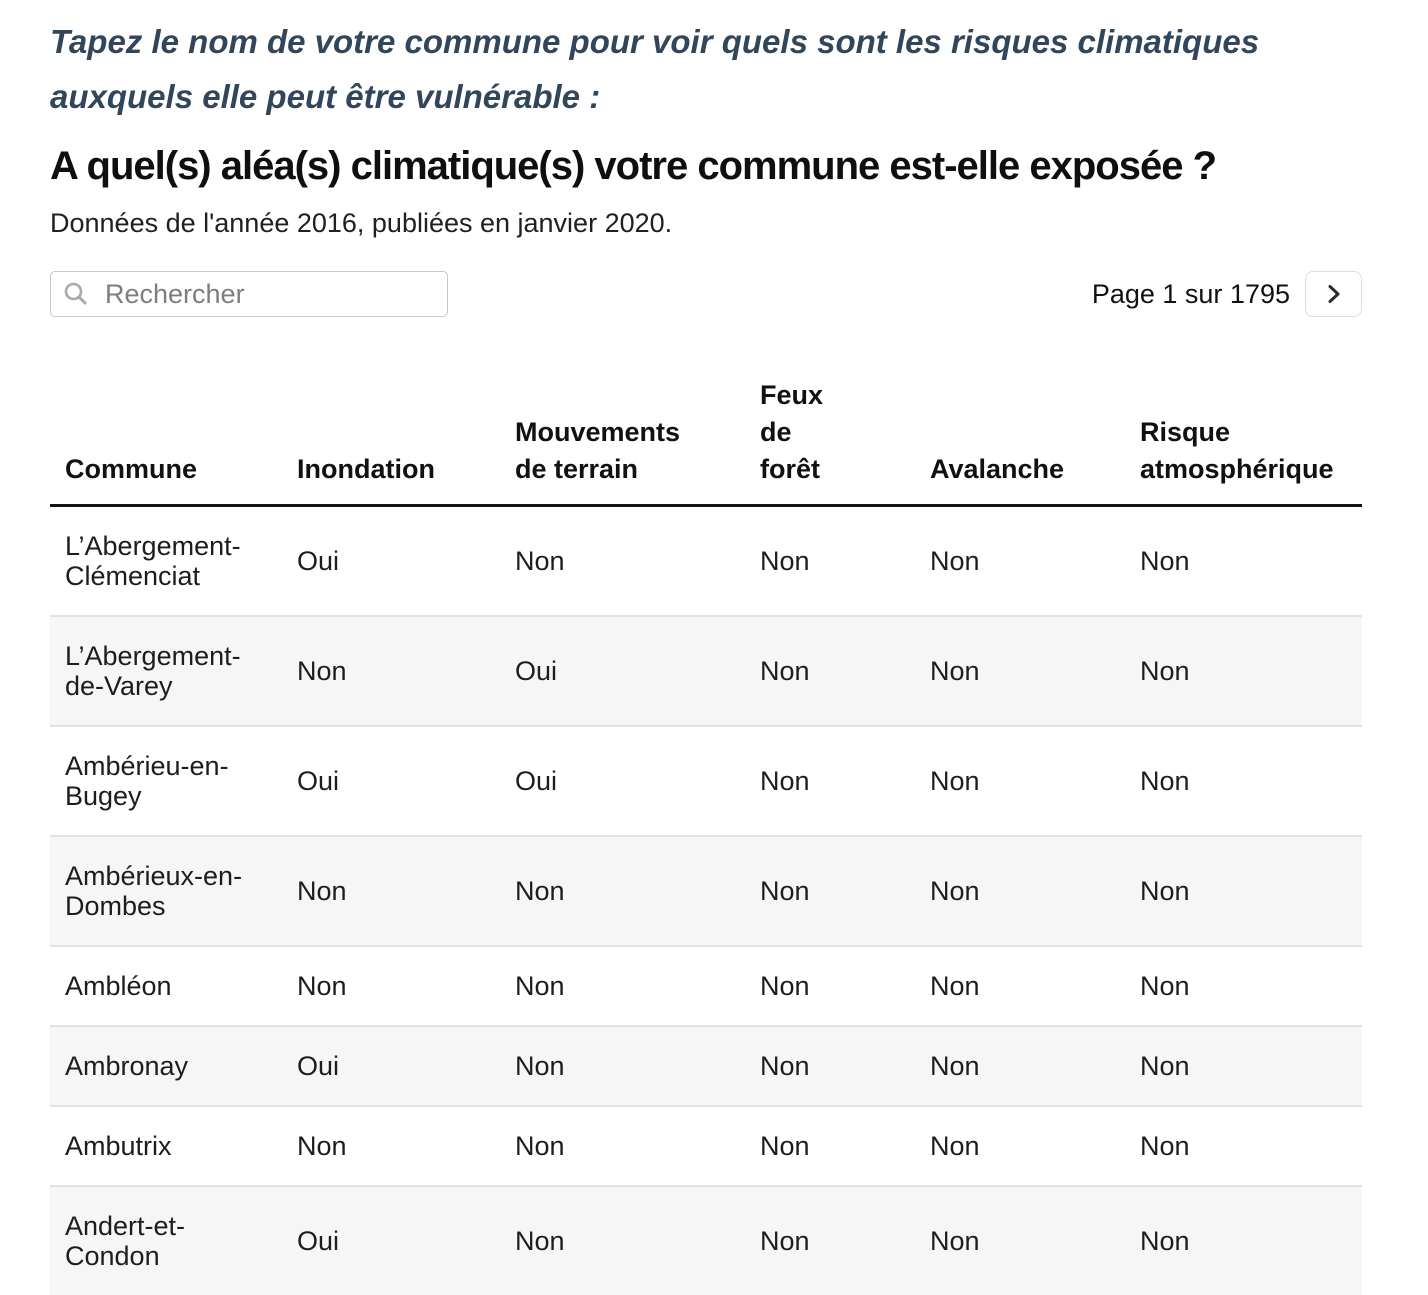 The image size is (1428, 1295). Describe the element at coordinates (706, 294) in the screenshot. I see `table-controls: Page 1 sur 1795` at that location.